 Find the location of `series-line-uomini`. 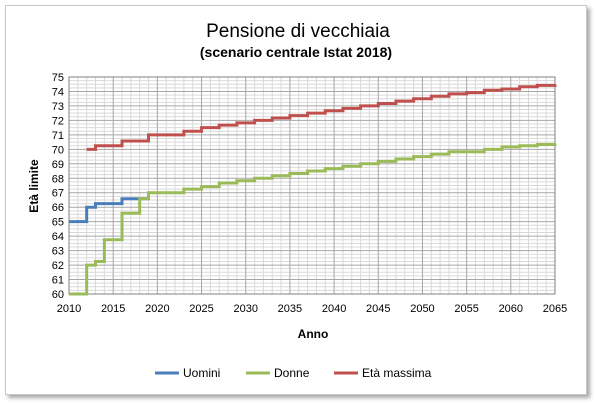

series-line-uomini is located at coordinates (109, 210).